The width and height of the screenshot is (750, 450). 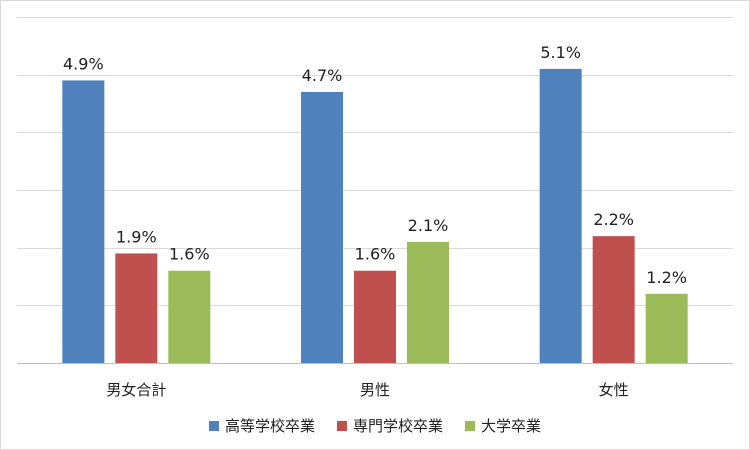 What do you see at coordinates (613, 219) in the screenshot?
I see `data-label-vocational-school-female: 2.2%` at bounding box center [613, 219].